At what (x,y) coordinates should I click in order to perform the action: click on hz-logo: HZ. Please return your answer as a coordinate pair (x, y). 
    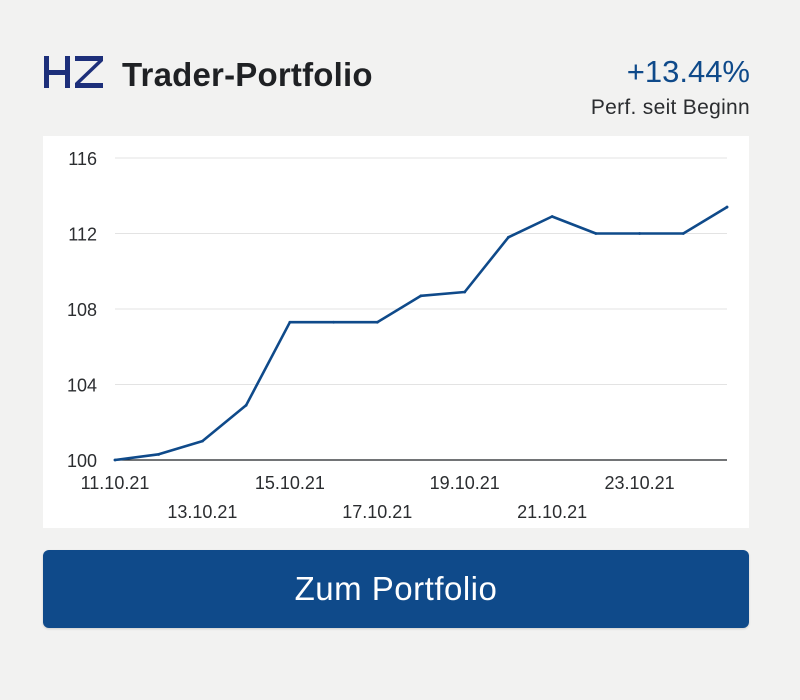
    Looking at the image, I should click on (73, 72).